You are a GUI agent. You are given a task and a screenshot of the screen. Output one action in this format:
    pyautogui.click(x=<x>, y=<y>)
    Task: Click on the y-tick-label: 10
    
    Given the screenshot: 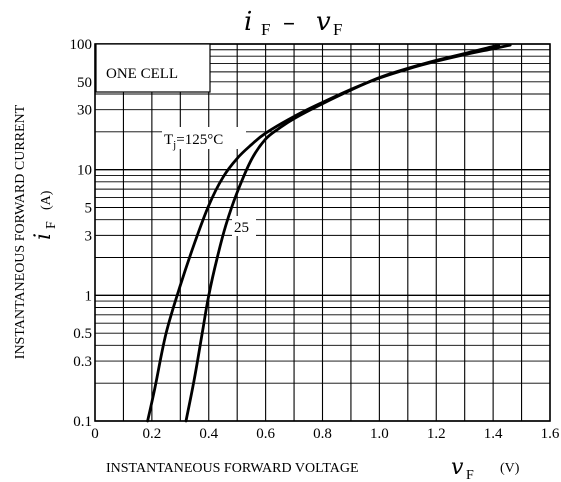 What is the action you would take?
    pyautogui.click(x=84, y=171)
    